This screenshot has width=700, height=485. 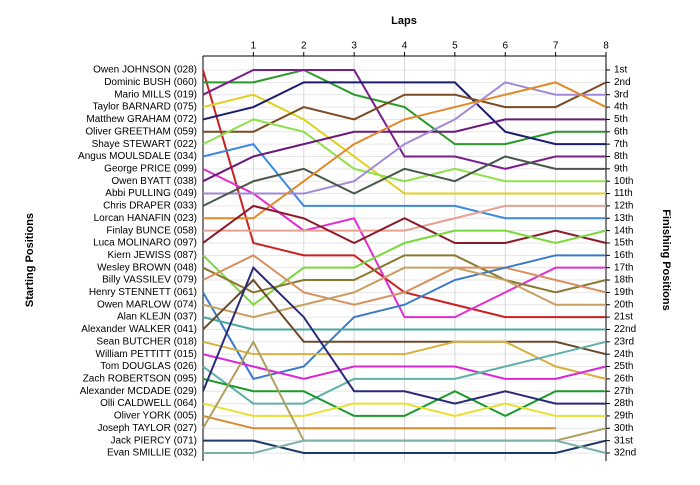 I want to click on y2-tick-label: 19th, so click(x=623, y=292).